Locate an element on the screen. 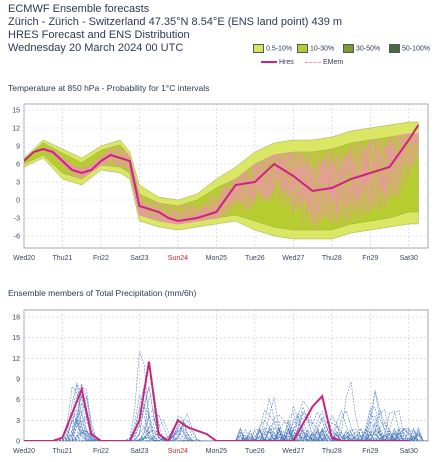 Image resolution: width=440 pixels, height=462 pixels. legend-hres-label: Hres is located at coordinates (286, 62).